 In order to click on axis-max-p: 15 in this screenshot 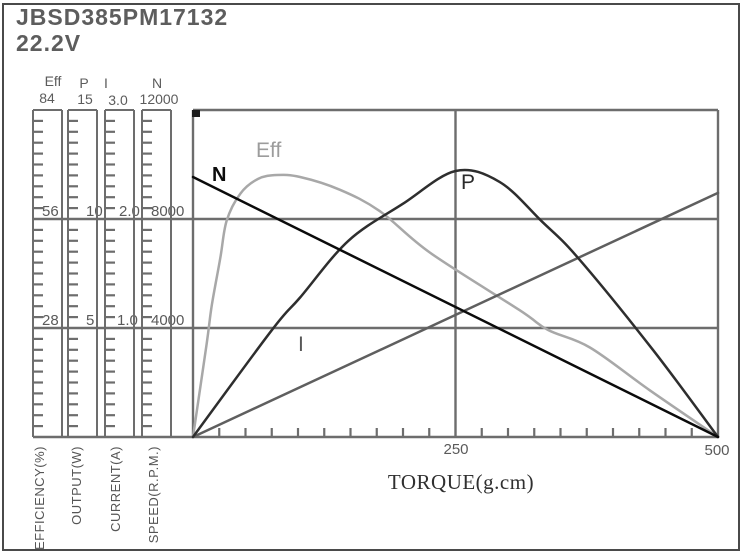, I will do `click(85, 99)`.